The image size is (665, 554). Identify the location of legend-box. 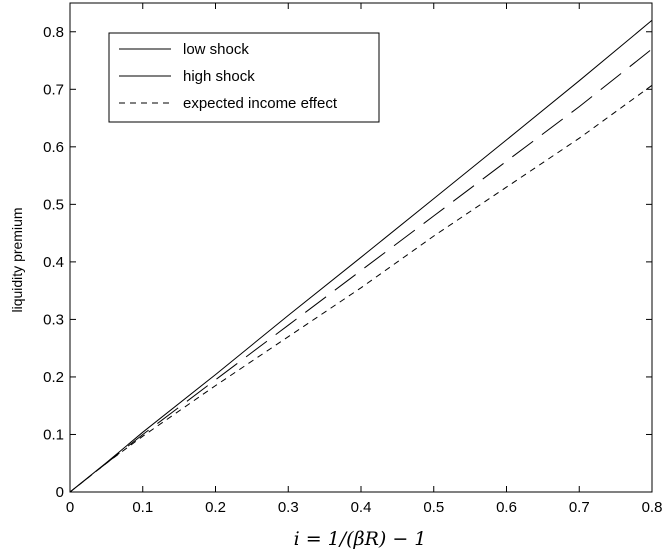
(244, 77).